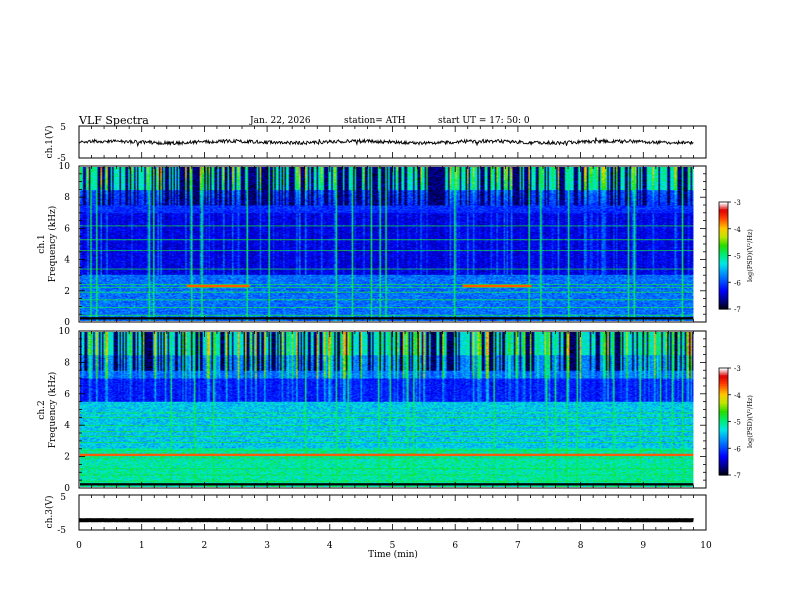  Describe the element at coordinates (67, 458) in the screenshot. I see `freq-tick-label: 2` at that location.